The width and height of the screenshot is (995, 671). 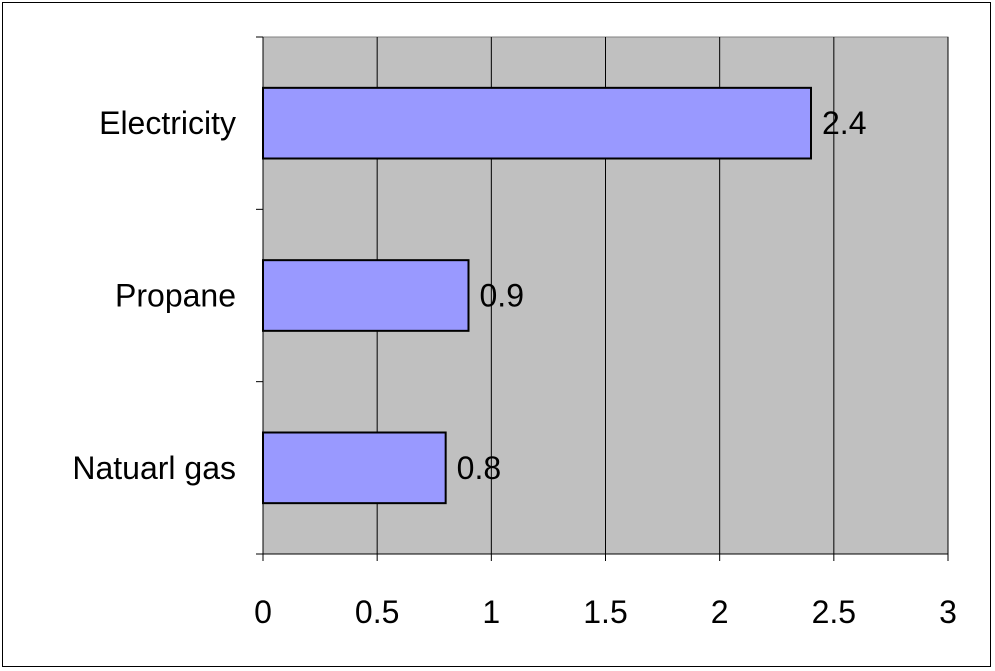 I want to click on x-tick-label: 0, so click(x=263, y=612).